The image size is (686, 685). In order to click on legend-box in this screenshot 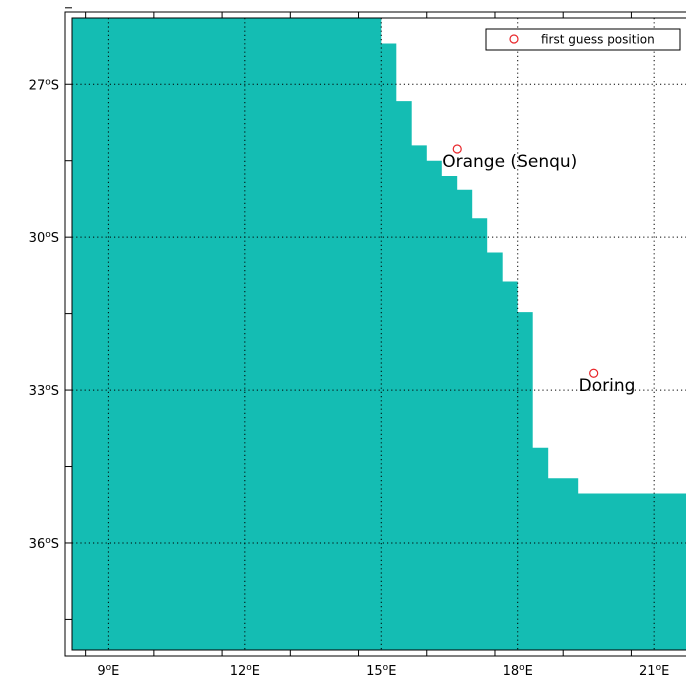, I will do `click(583, 39)`.